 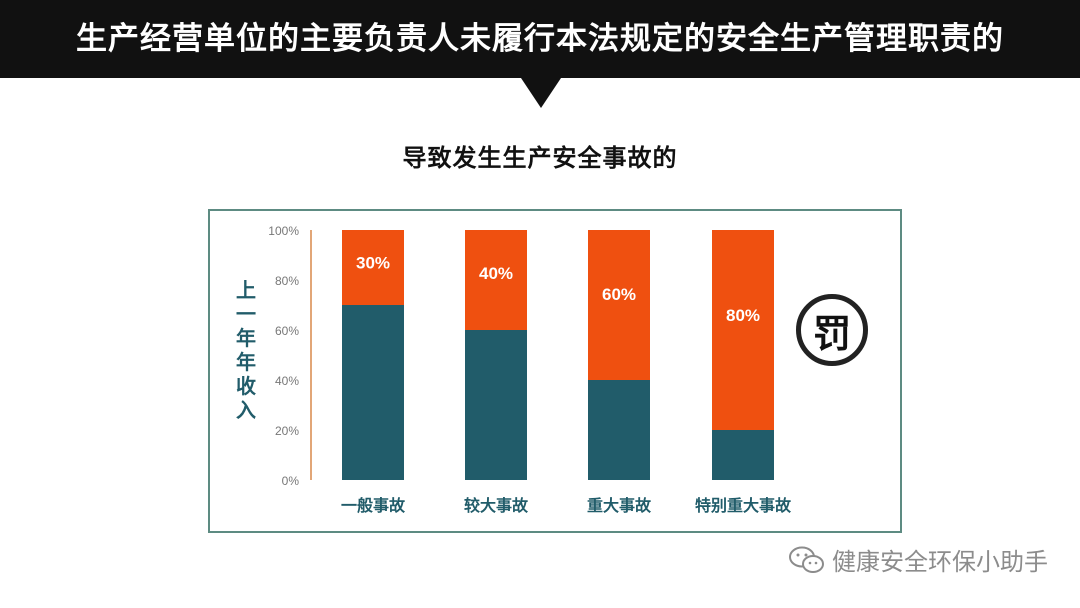 I want to click on header-pointer-arrow, so click(x=541, y=93).